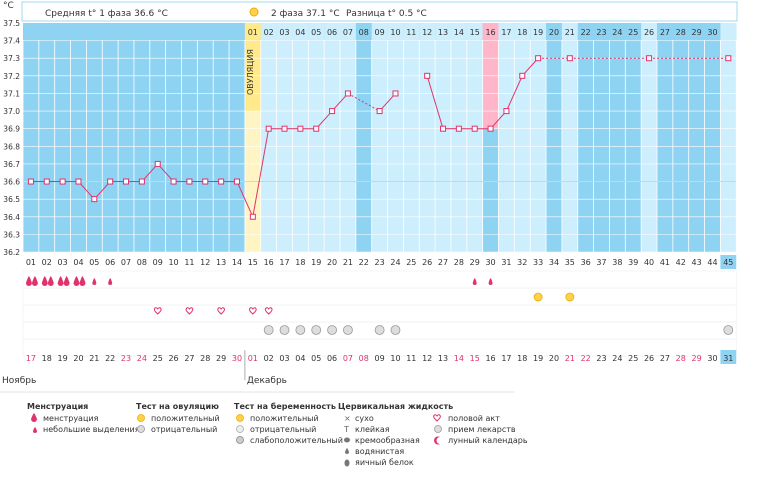 This screenshot has width=770, height=491. What do you see at coordinates (11, 252) in the screenshot?
I see `y-tick-label: 36.2` at bounding box center [11, 252].